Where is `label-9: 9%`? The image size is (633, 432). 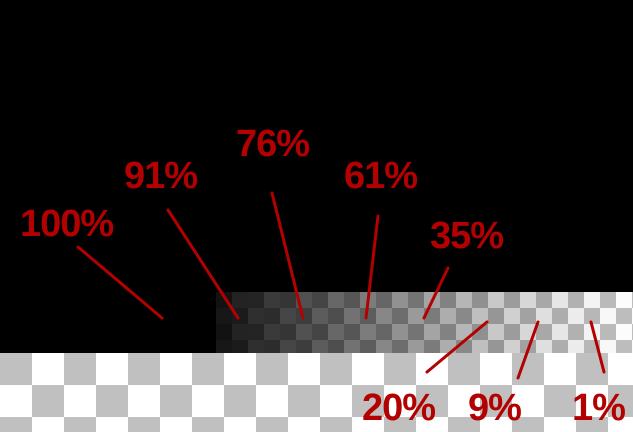 label-9: 9% is located at coordinates (494, 408).